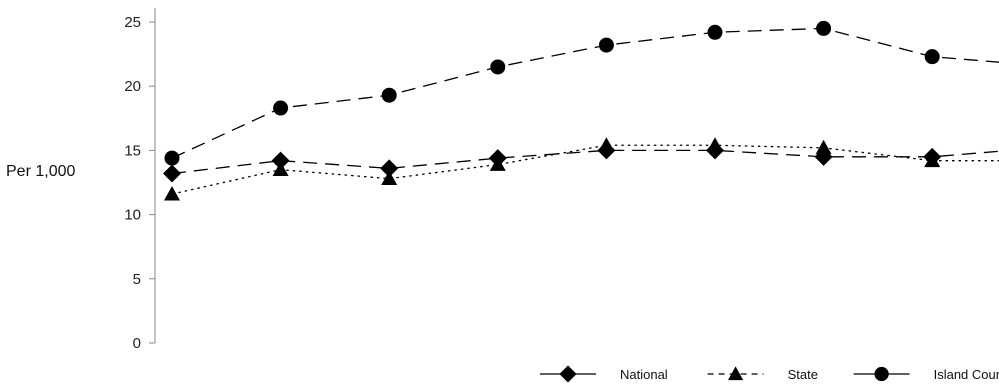  Describe the element at coordinates (132, 22) in the screenshot. I see `y-tick-label: 25` at that location.